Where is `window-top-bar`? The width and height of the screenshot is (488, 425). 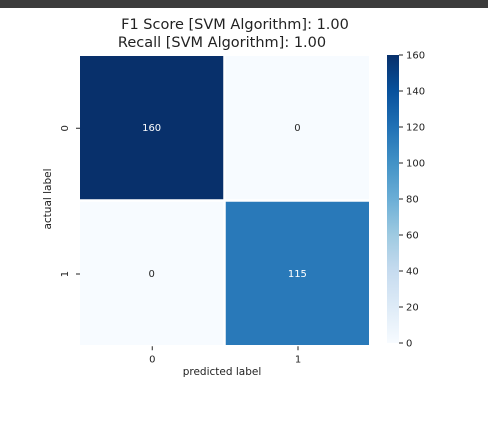
window-top-bar is located at coordinates (244, 4).